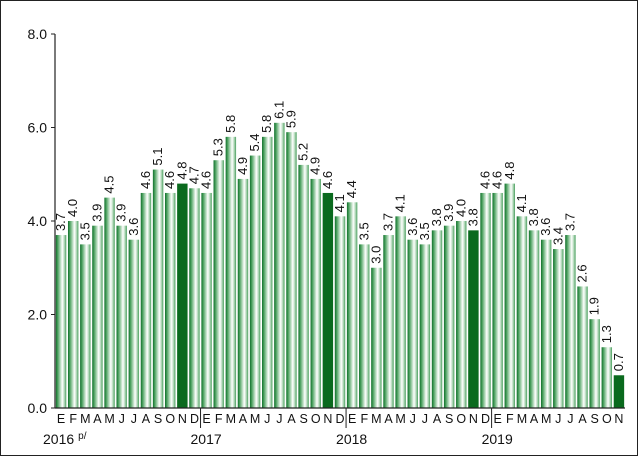  What do you see at coordinates (65, 439) in the screenshot?
I see `year-label: 2016 p/` at bounding box center [65, 439].